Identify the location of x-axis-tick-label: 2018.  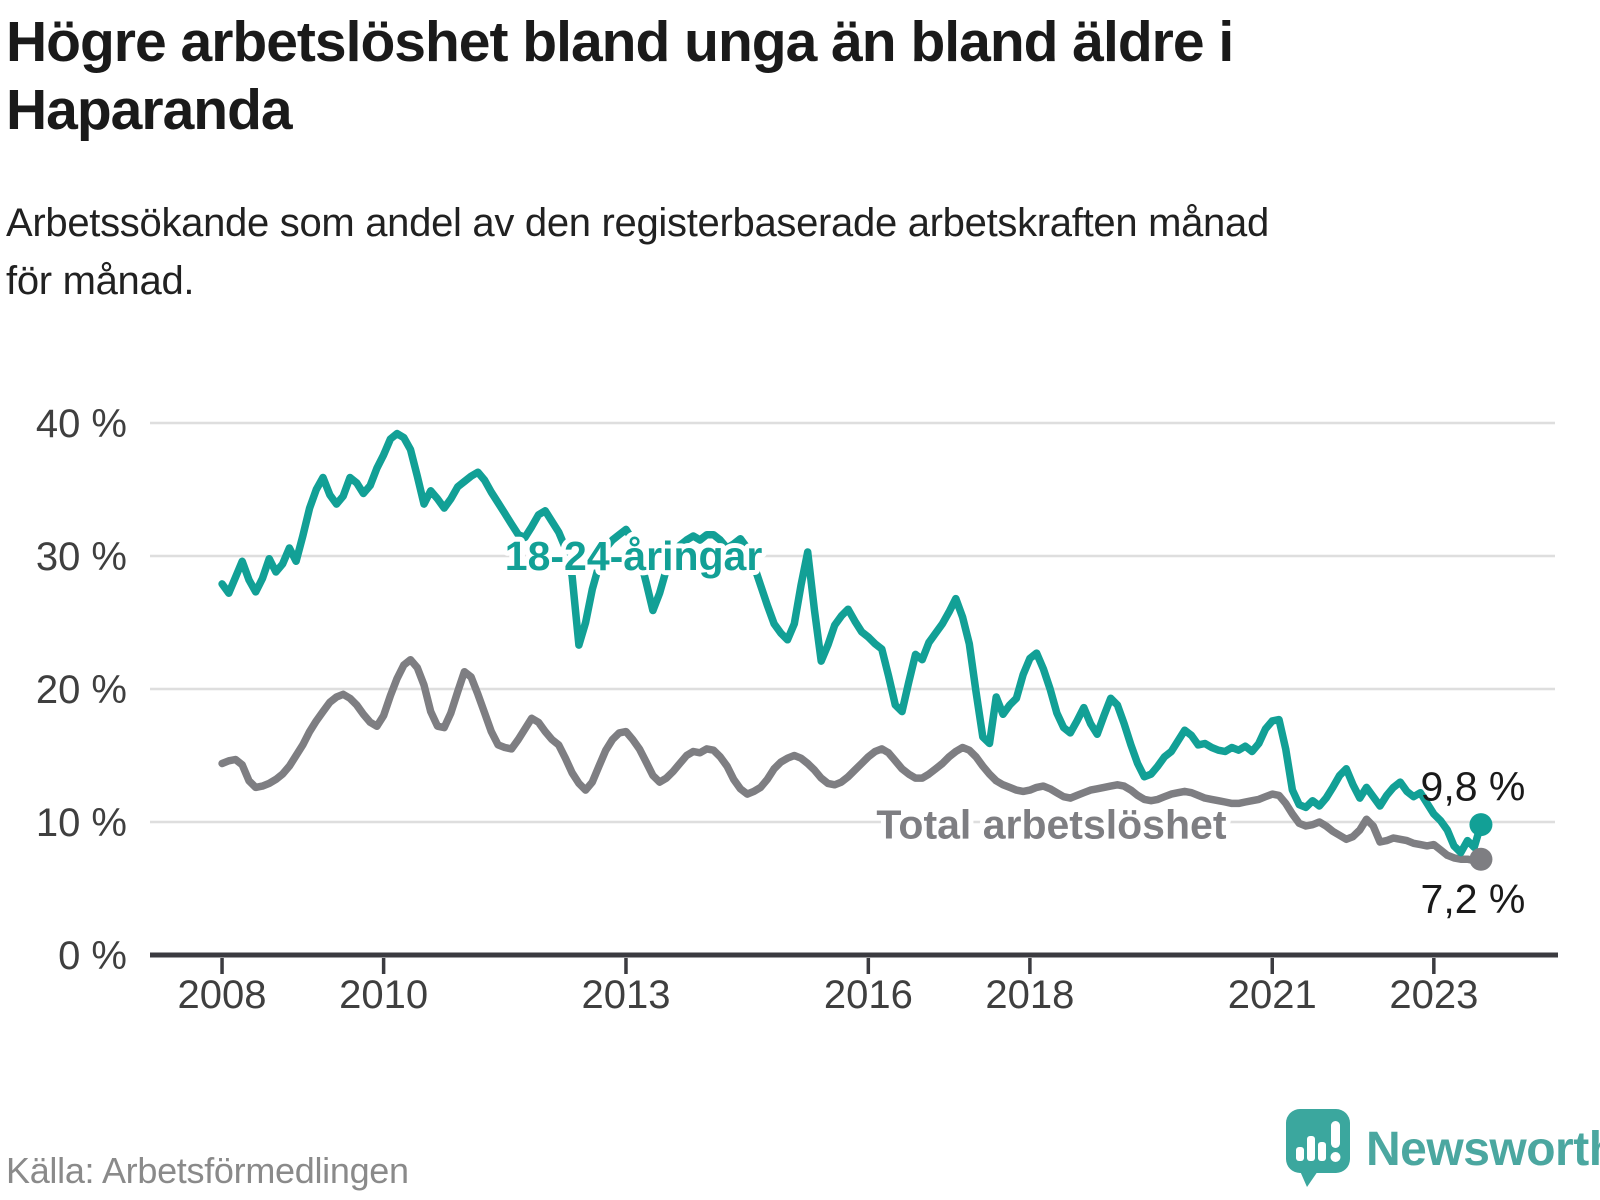
(1029, 995).